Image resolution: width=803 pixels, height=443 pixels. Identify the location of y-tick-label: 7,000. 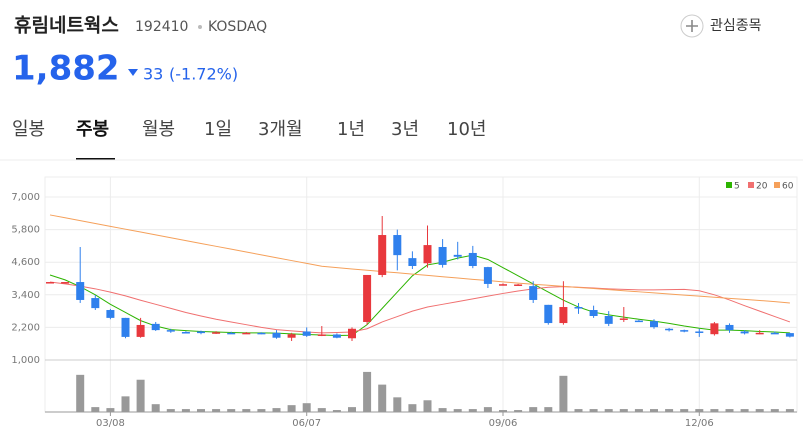
(25, 197).